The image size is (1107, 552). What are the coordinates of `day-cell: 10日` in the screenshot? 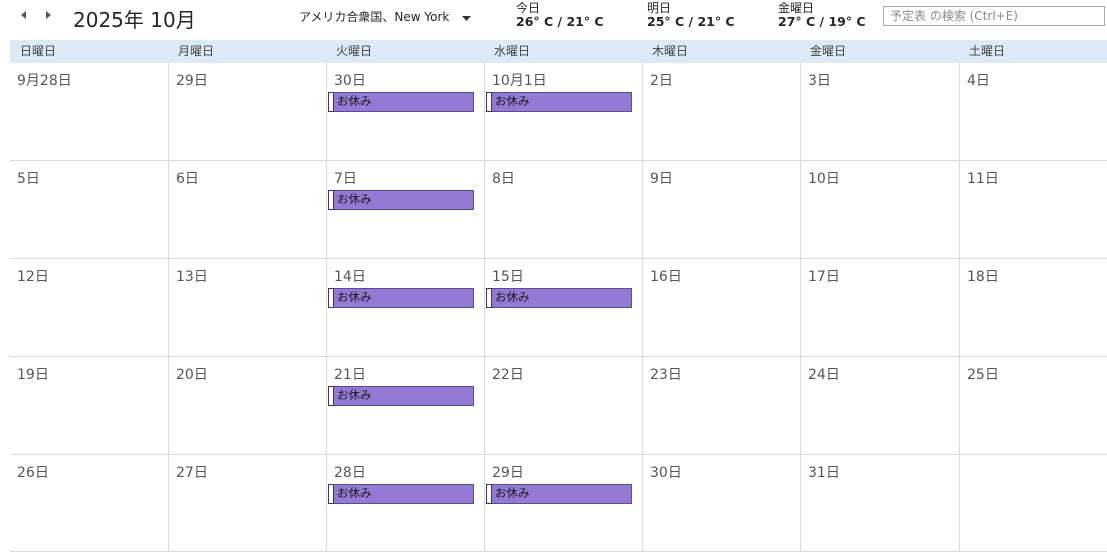 It's located at (879, 210).